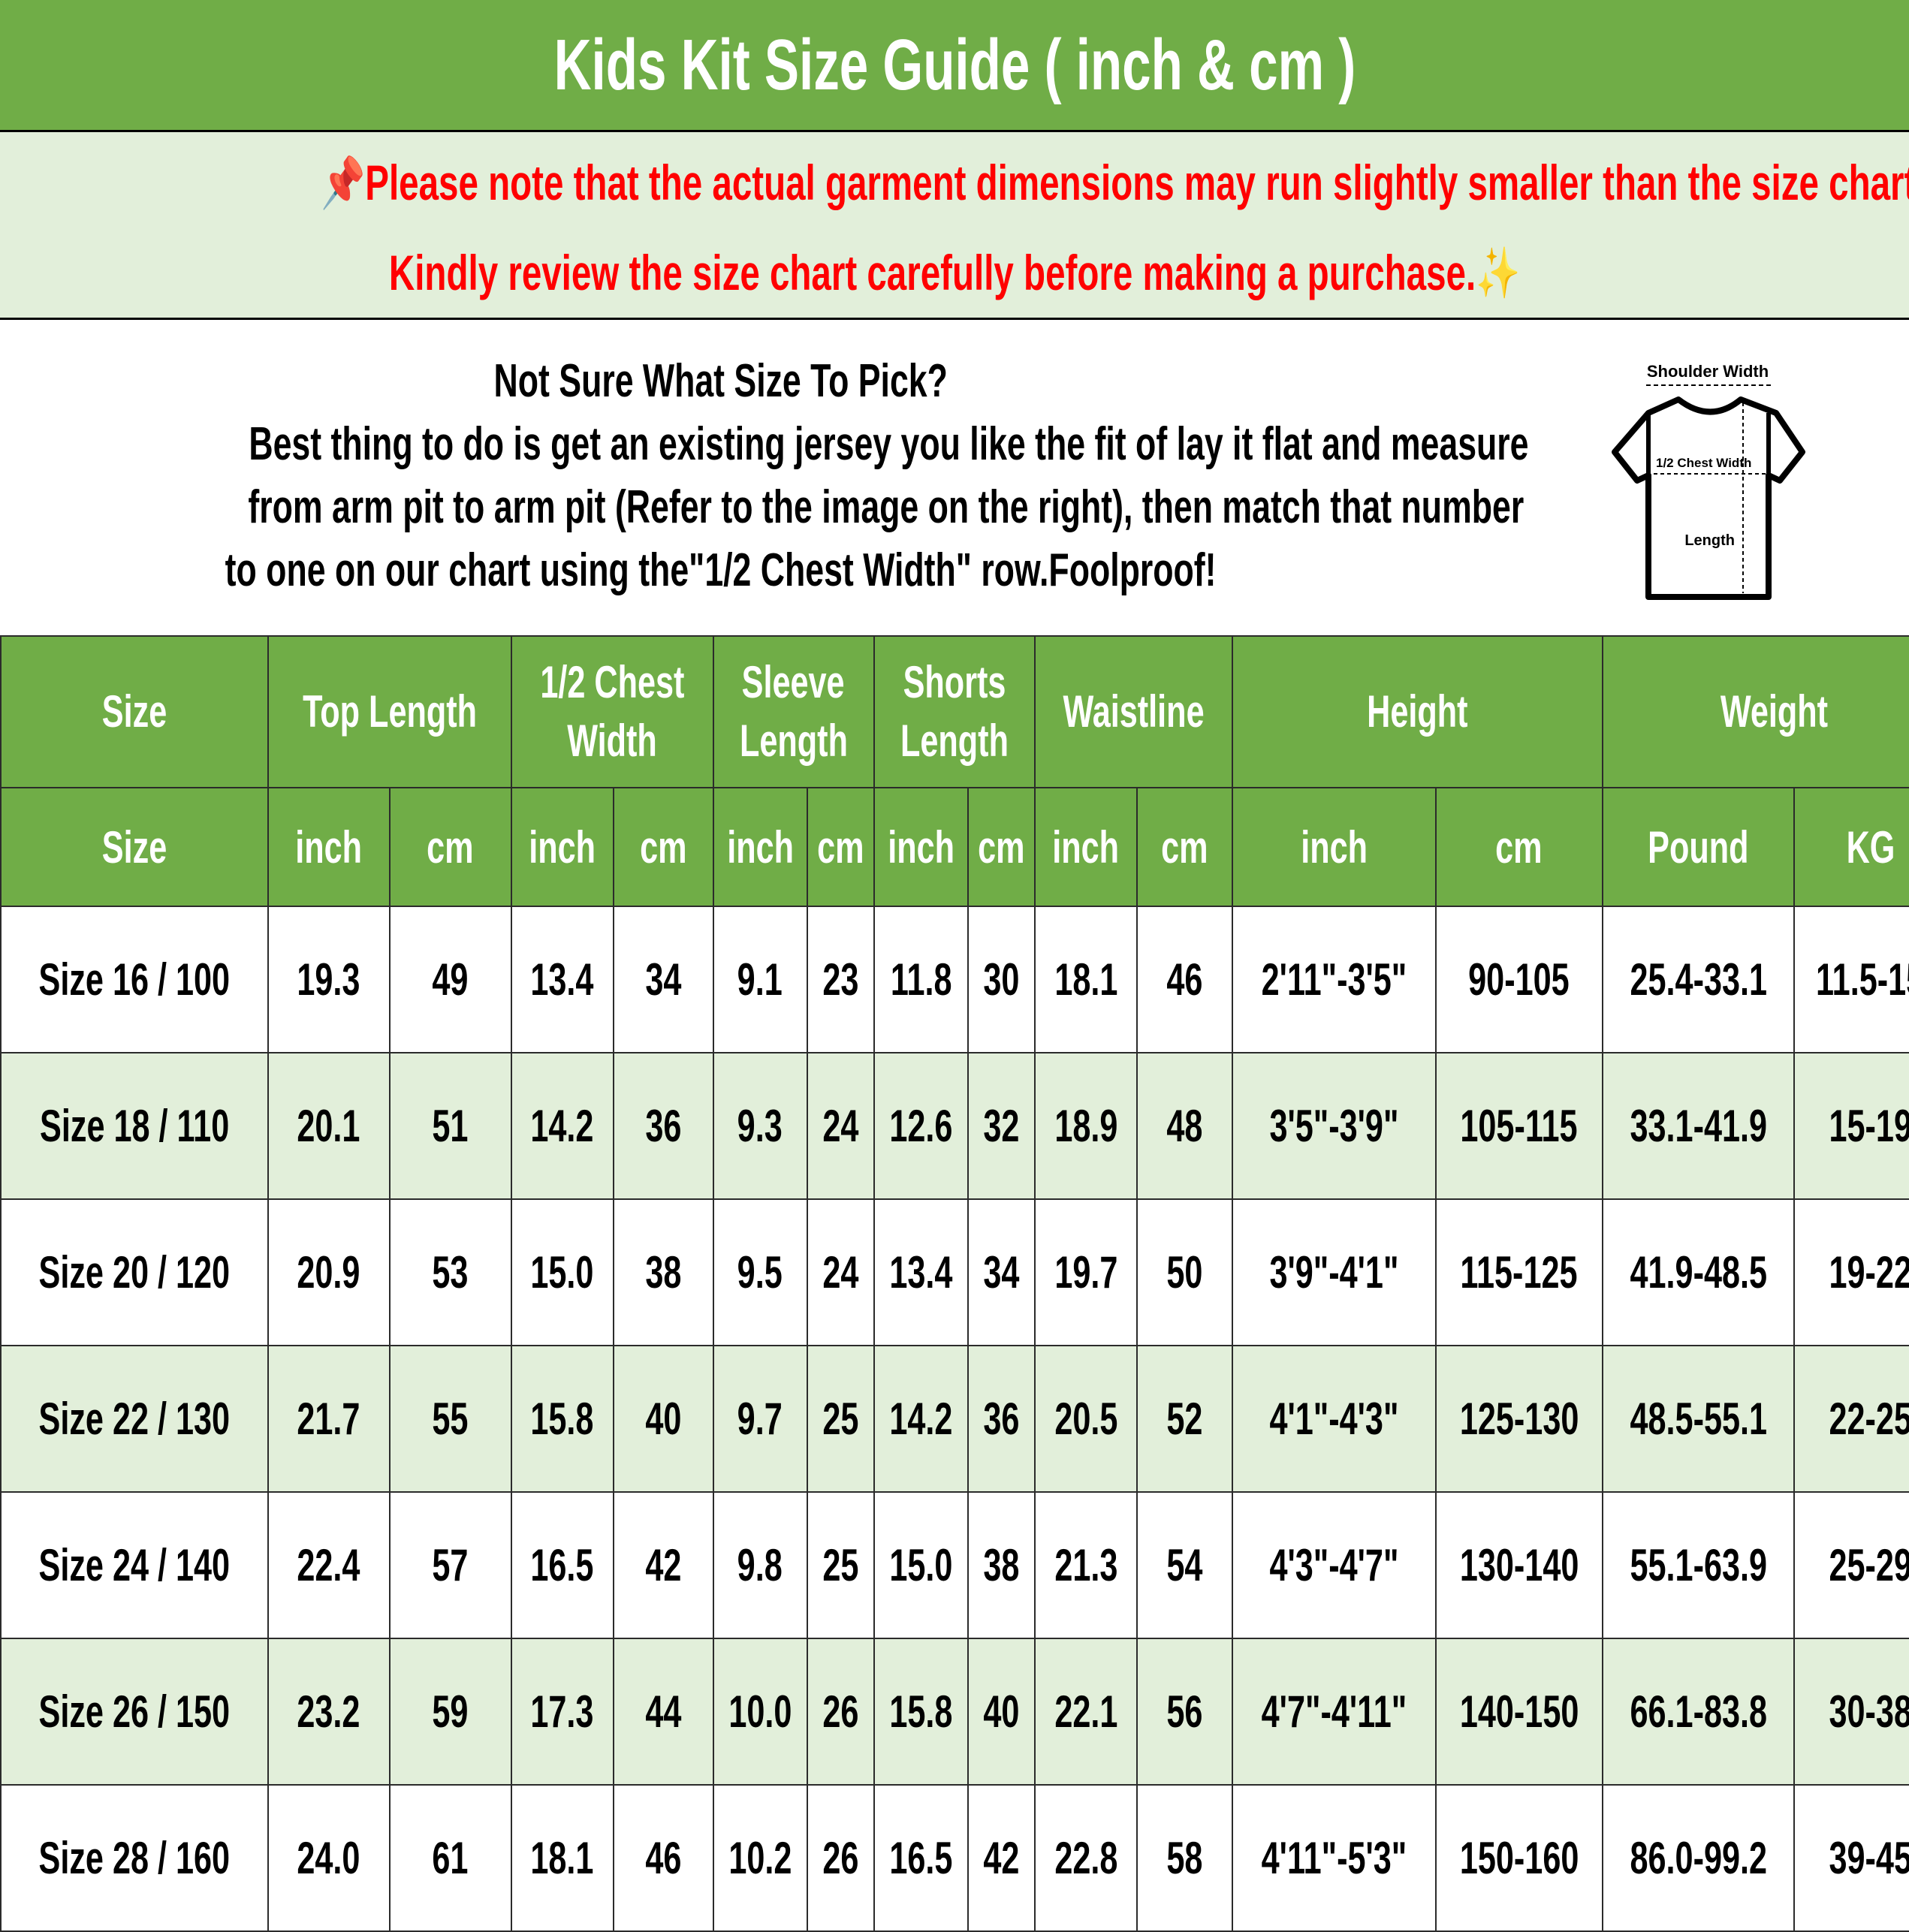 This screenshot has width=1909, height=1932. I want to click on cell-value: 13.4, so click(562, 979).